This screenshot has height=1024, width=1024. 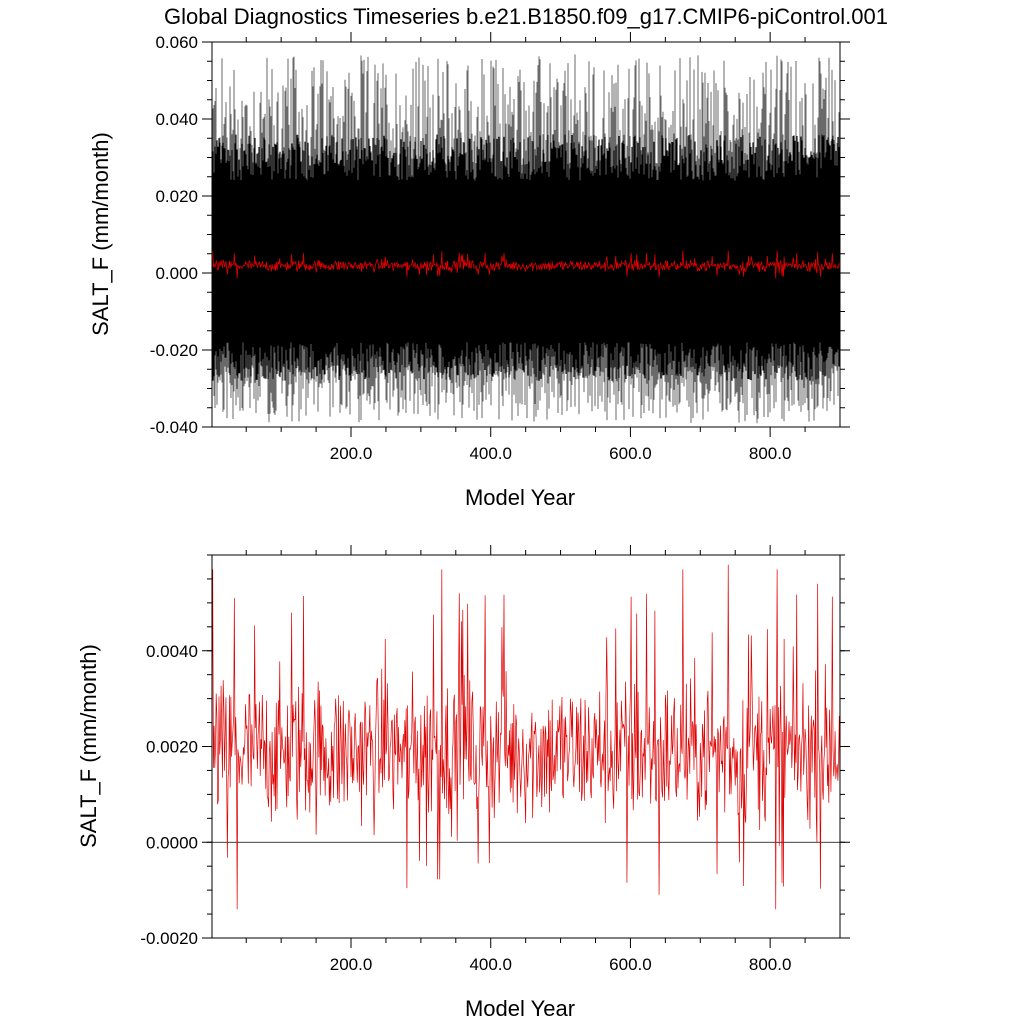 I want to click on bottom-x-tick-labels: 200.0 400.0 600.0 800.0, so click(x=561, y=964).